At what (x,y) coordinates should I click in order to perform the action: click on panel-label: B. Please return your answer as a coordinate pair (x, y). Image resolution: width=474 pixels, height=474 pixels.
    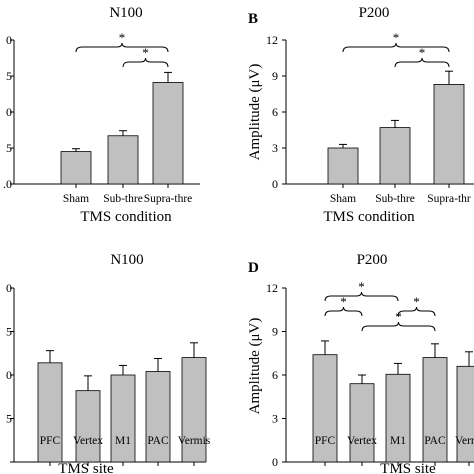
    Looking at the image, I should click on (253, 19).